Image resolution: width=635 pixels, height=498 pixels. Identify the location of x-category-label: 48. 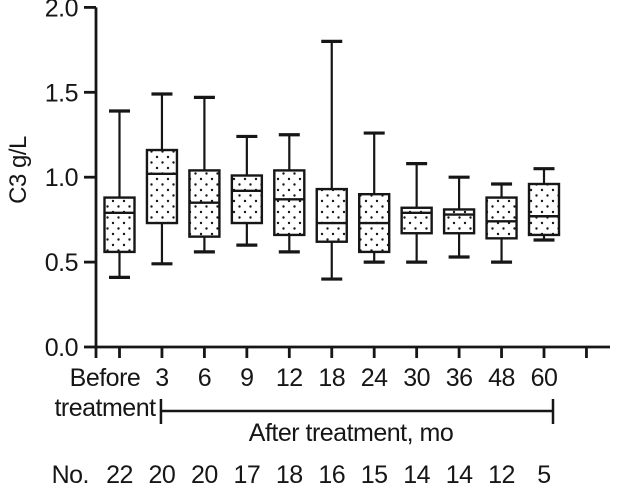
(501, 378).